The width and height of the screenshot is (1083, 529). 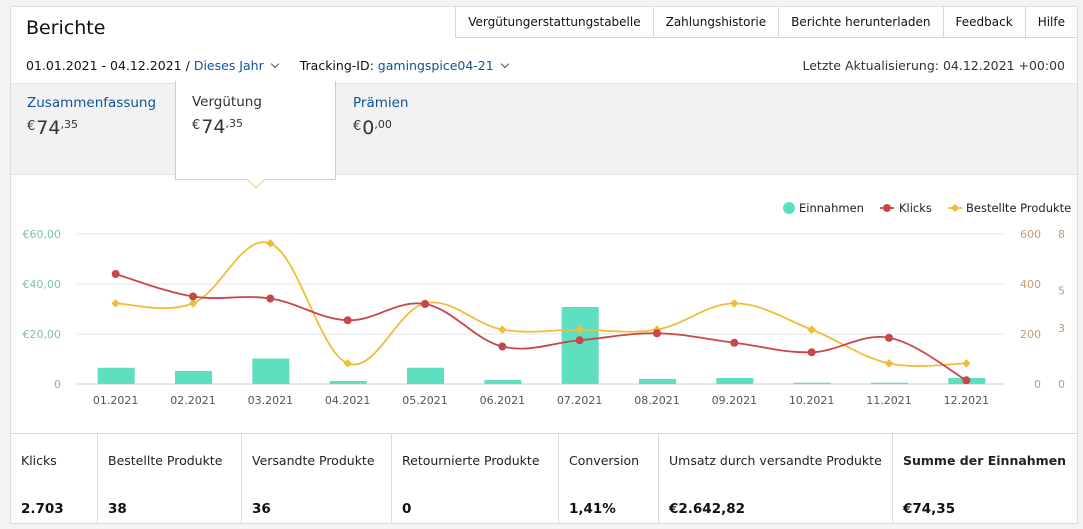 What do you see at coordinates (317, 479) in the screenshot?
I see `metric-shipped-products: Versandte Produkte 36` at bounding box center [317, 479].